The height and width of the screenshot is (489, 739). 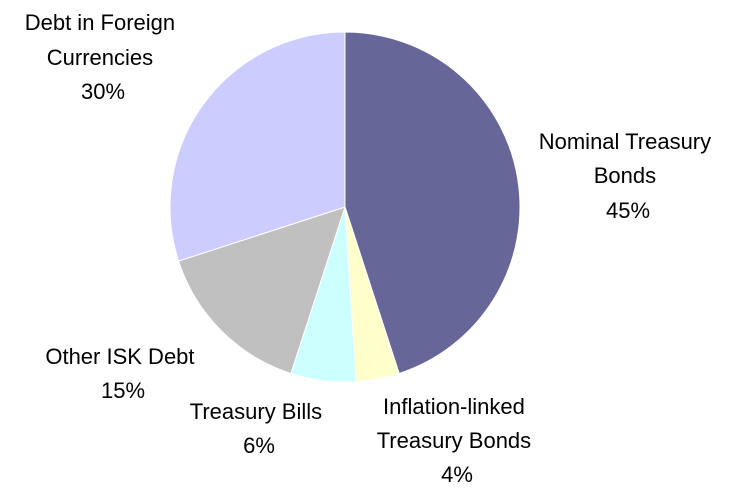 What do you see at coordinates (625, 141) in the screenshot?
I see `slice-label-line: Nominal Treasury` at bounding box center [625, 141].